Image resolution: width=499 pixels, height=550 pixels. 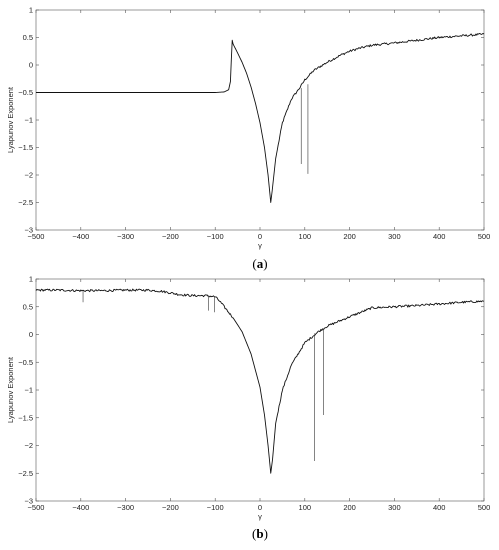 I want to click on panel-label-letter: b, so click(x=259, y=533).